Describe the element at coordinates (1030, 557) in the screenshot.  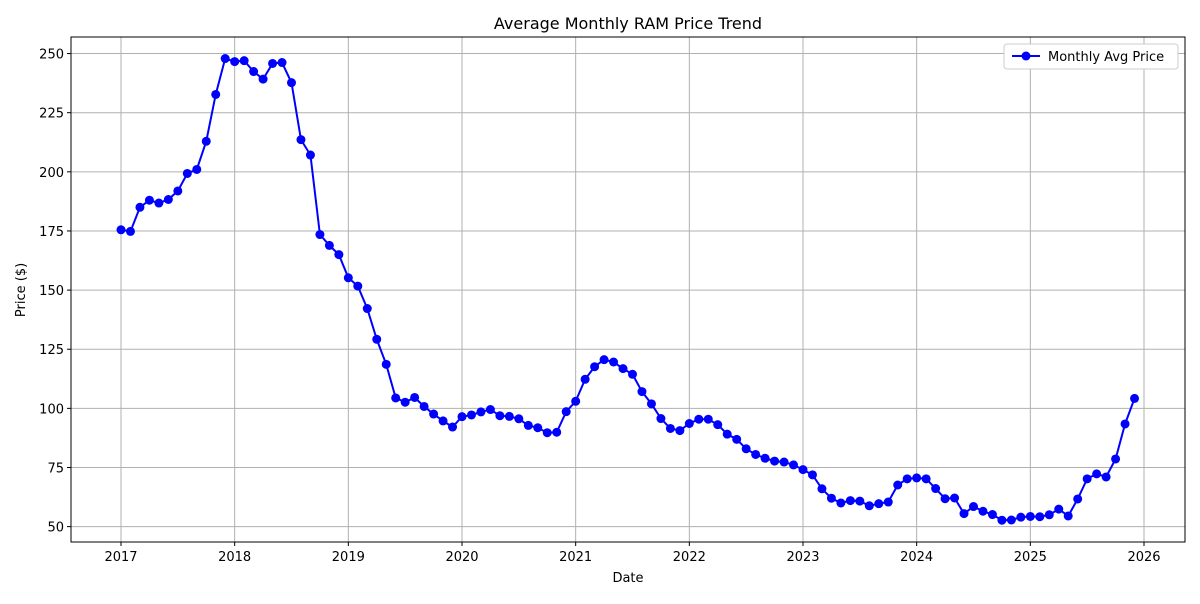
I see `x-tick-label: 2025` at that location.